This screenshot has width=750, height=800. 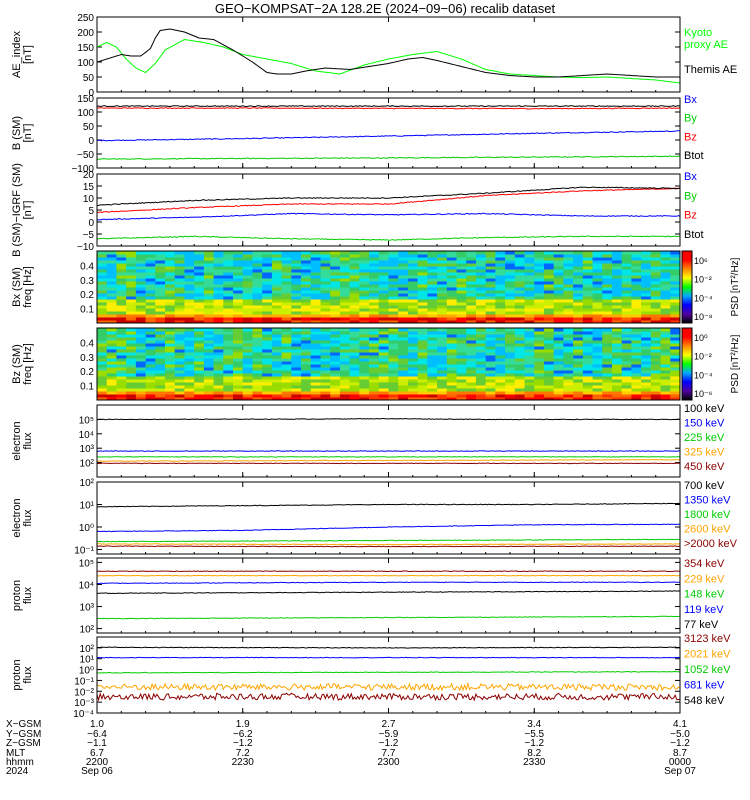 What do you see at coordinates (20, 762) in the screenshot?
I see `x-axis-row-label: hhmm` at bounding box center [20, 762].